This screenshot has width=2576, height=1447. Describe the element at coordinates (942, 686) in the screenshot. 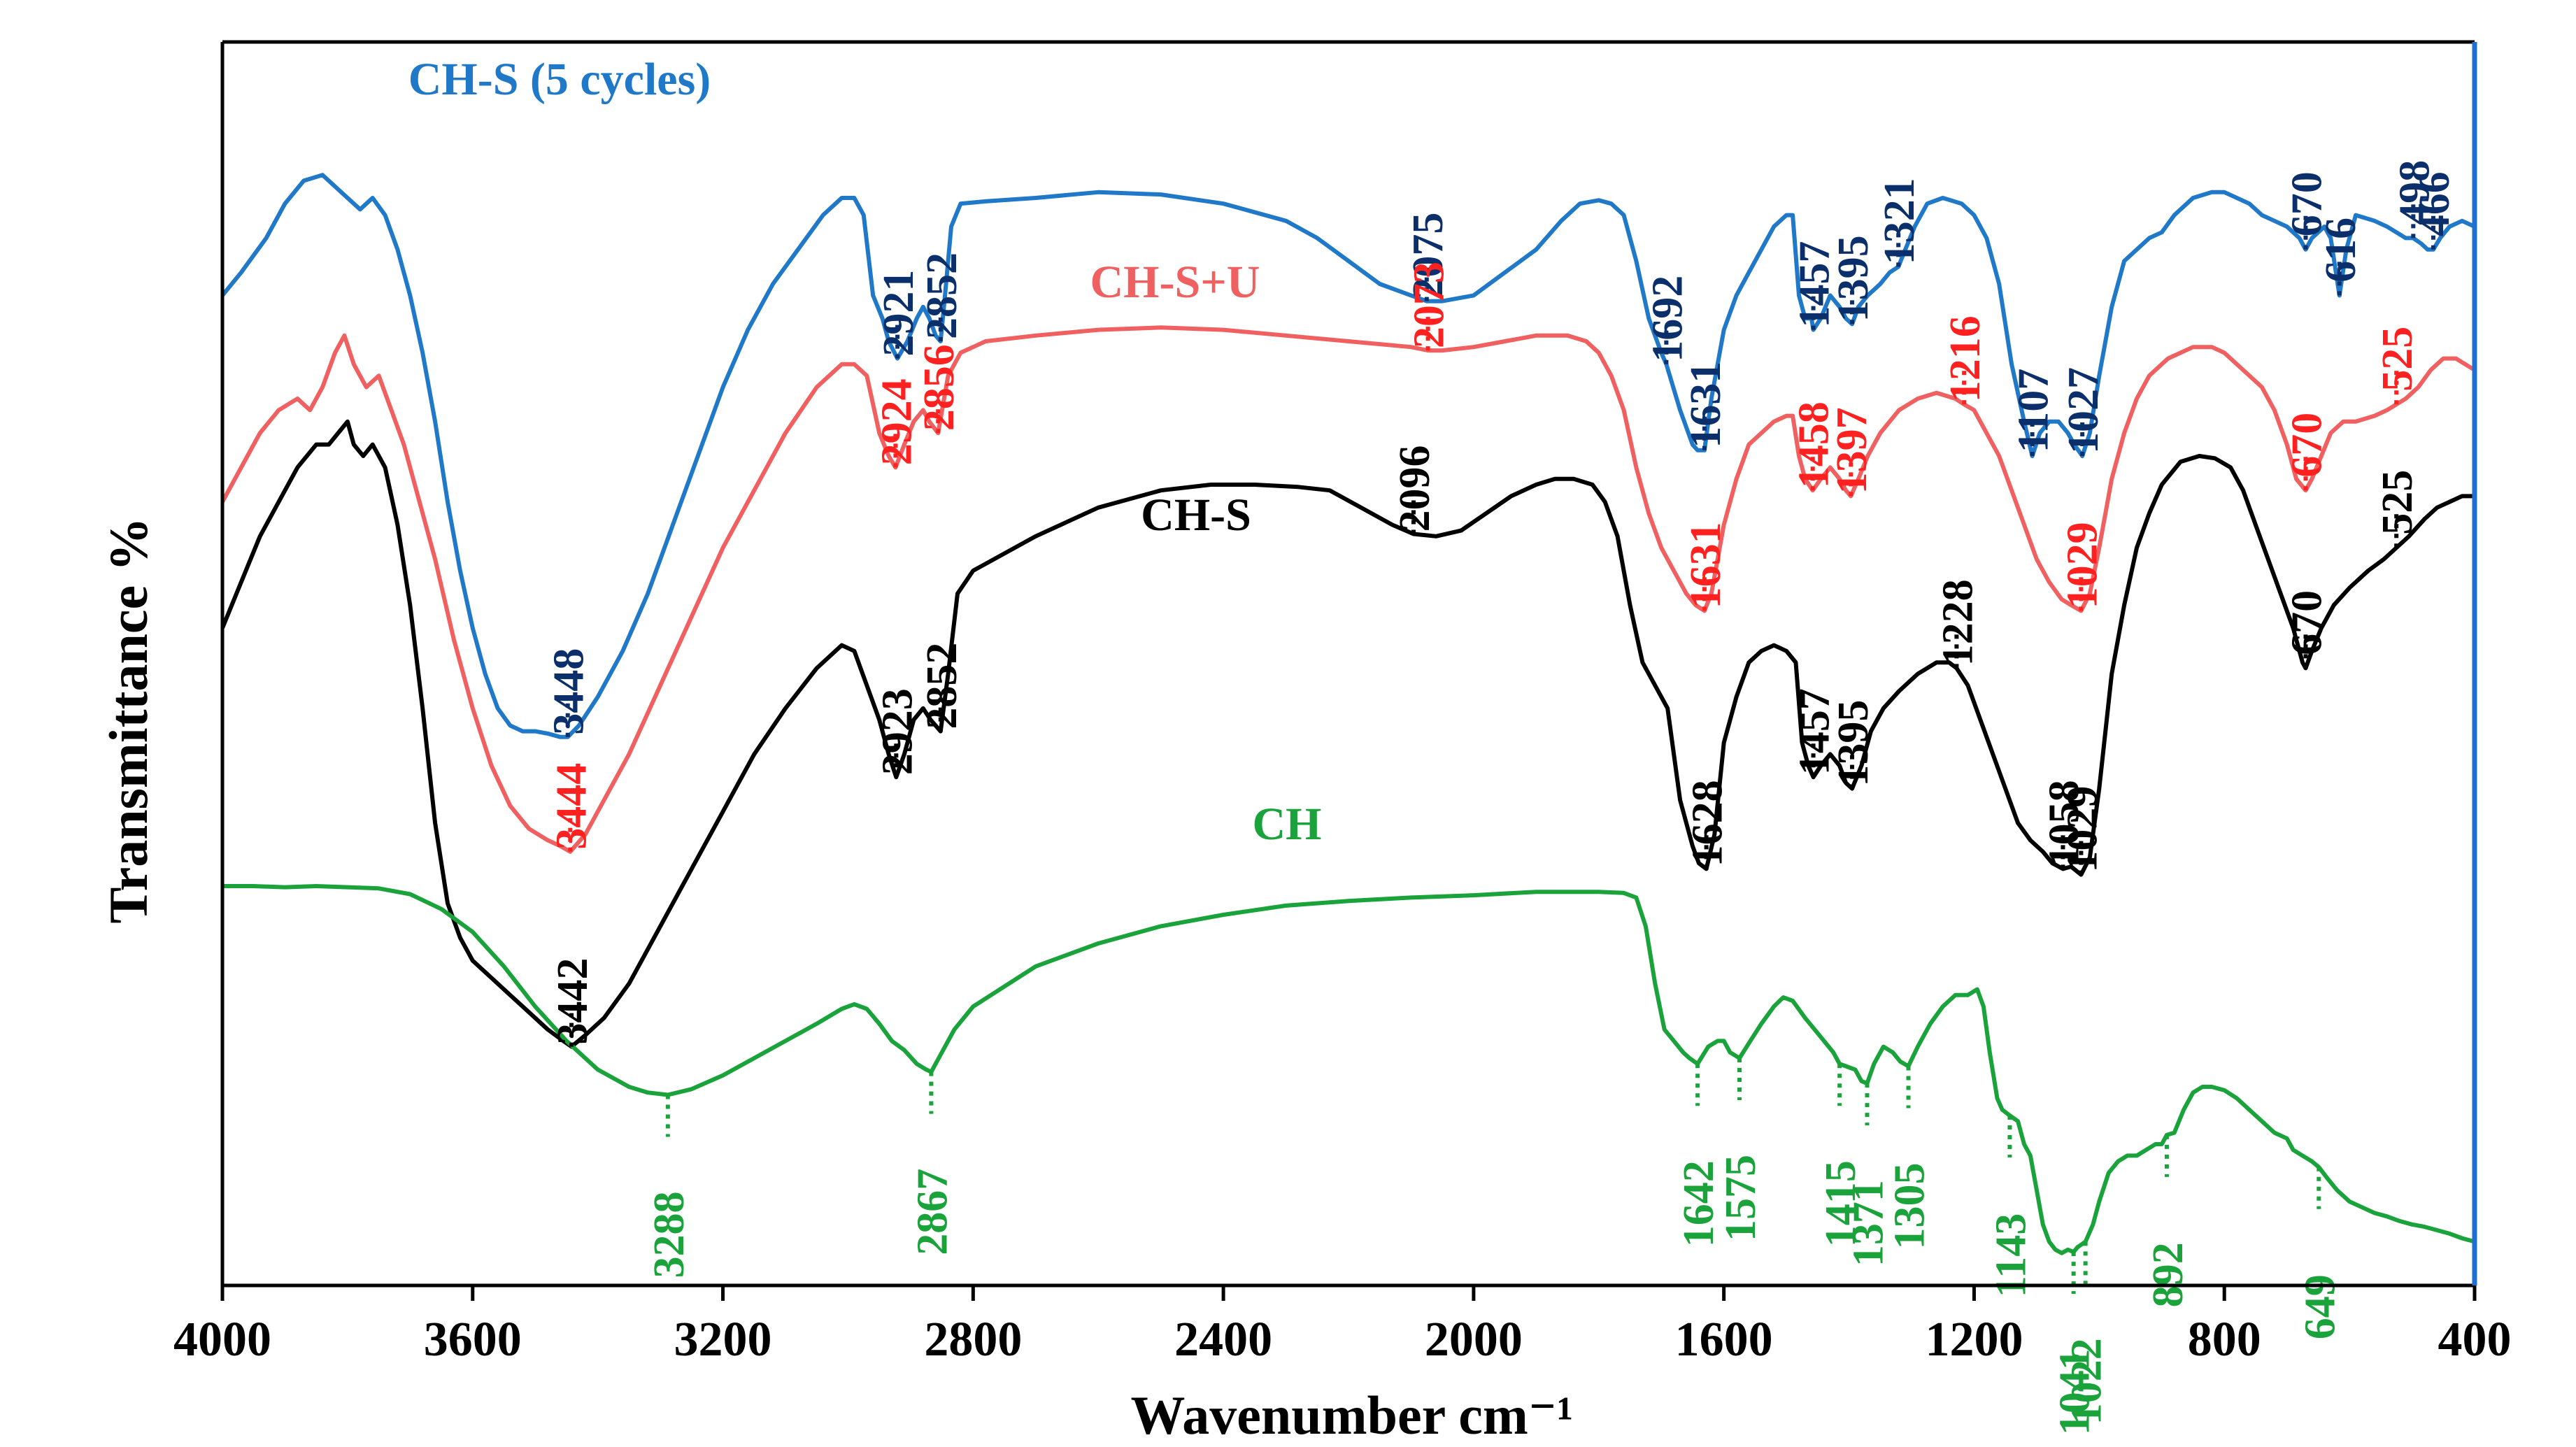

I see `peak-label-ch-s-2852: 2852` at that location.